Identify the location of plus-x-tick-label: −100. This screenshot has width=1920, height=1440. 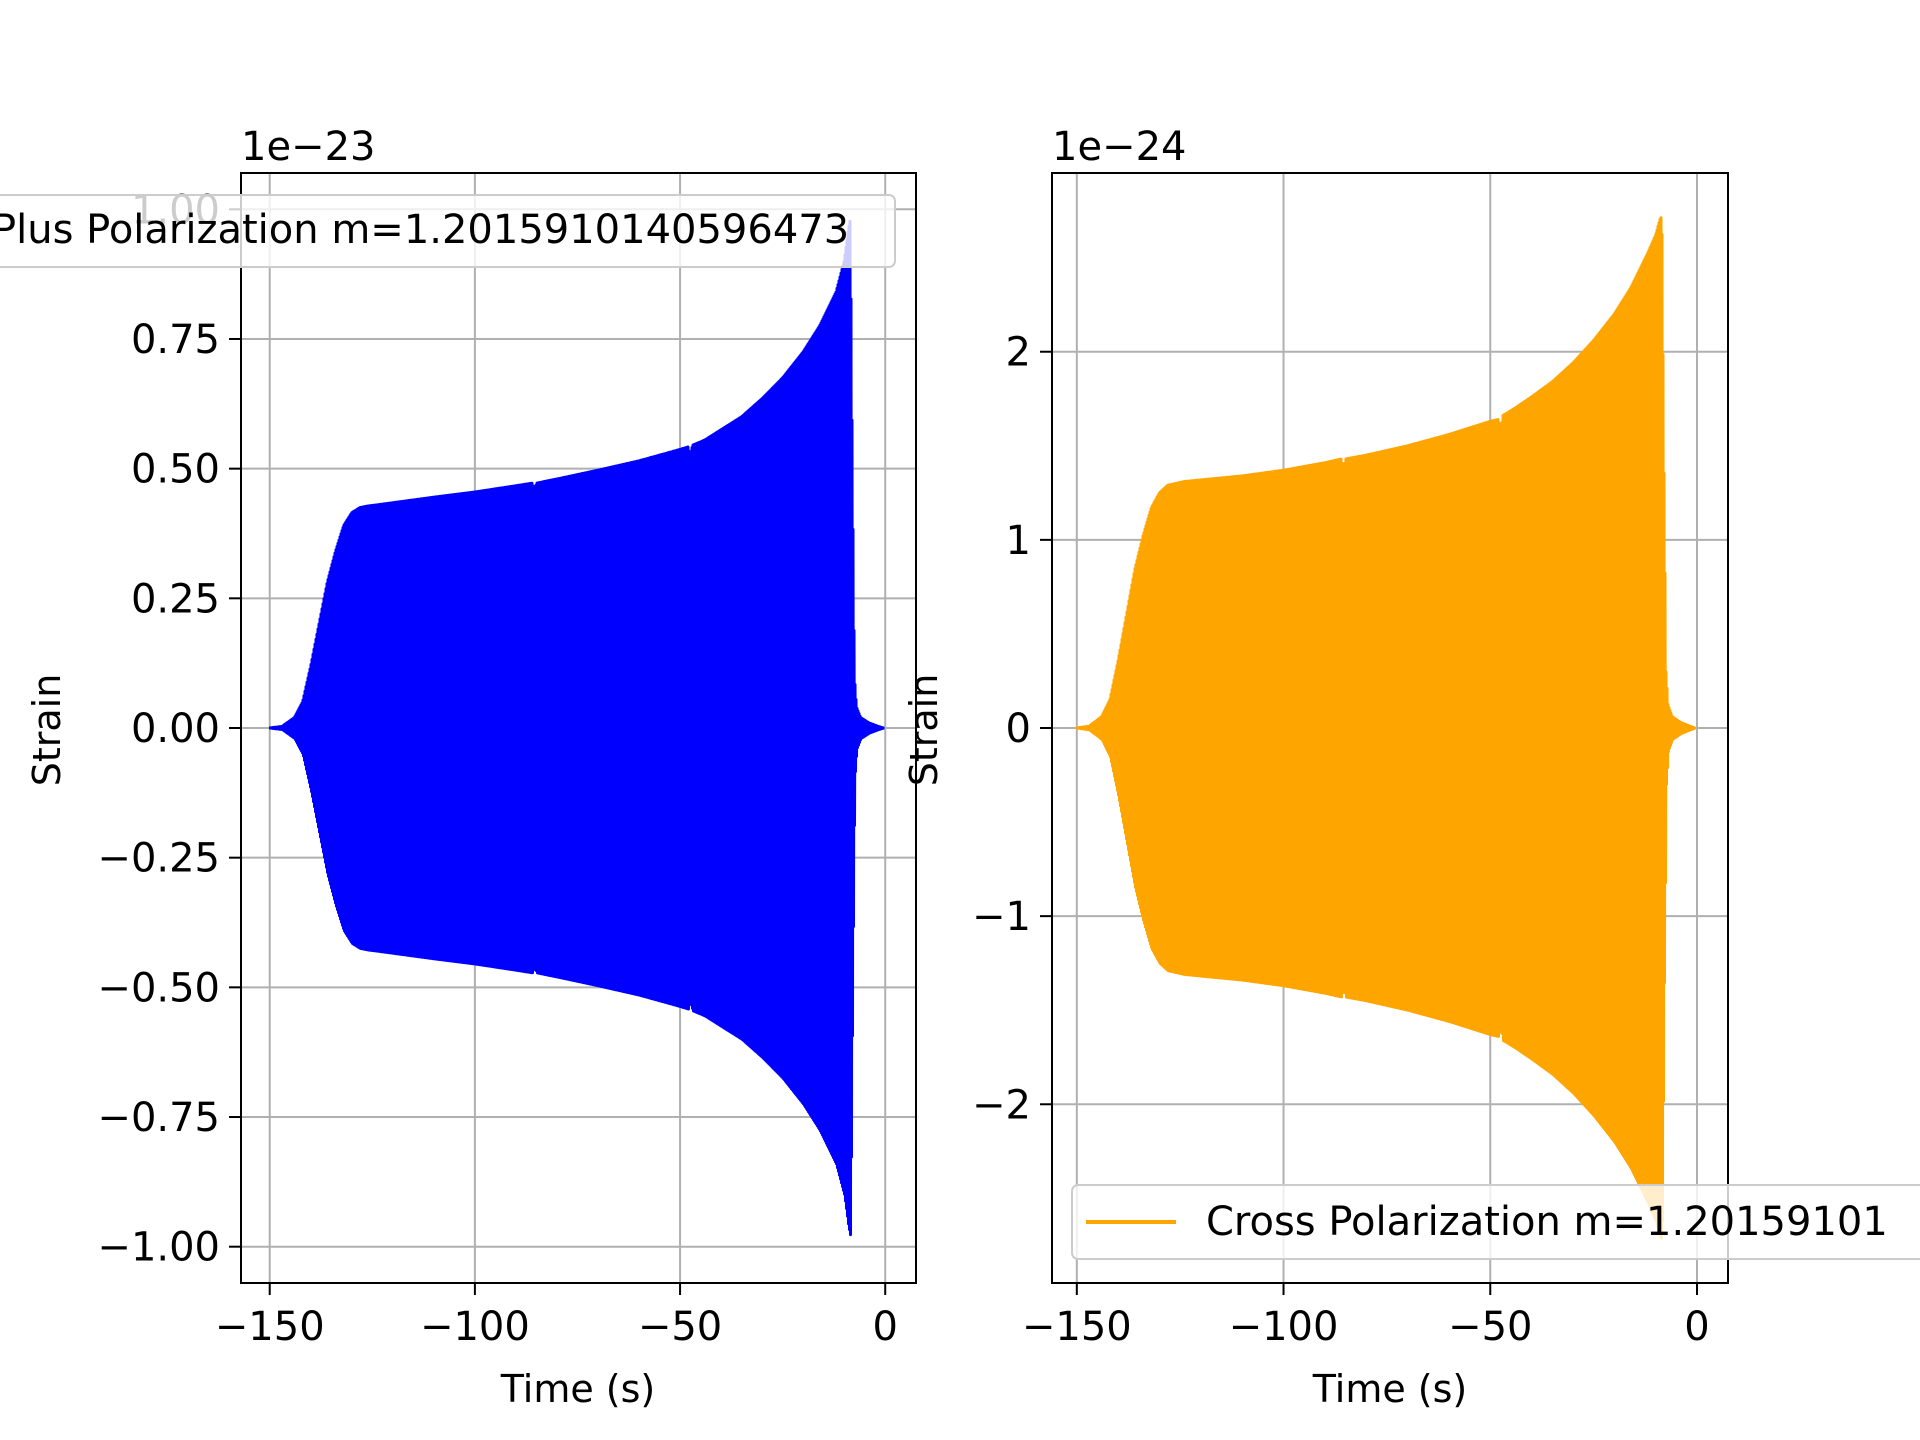
(475, 1327).